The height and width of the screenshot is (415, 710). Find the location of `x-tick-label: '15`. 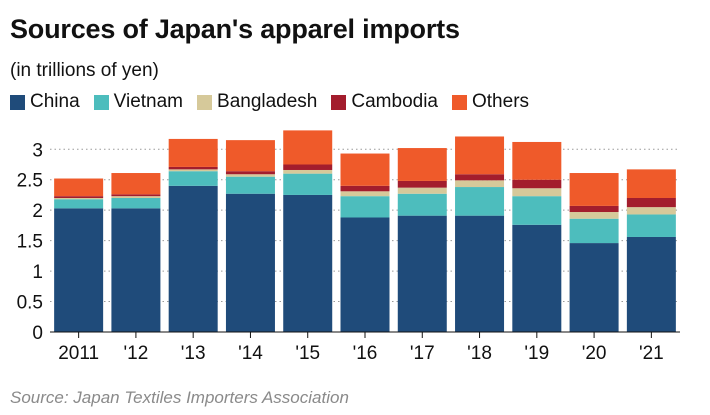

x-tick-label: '15 is located at coordinates (307, 353).